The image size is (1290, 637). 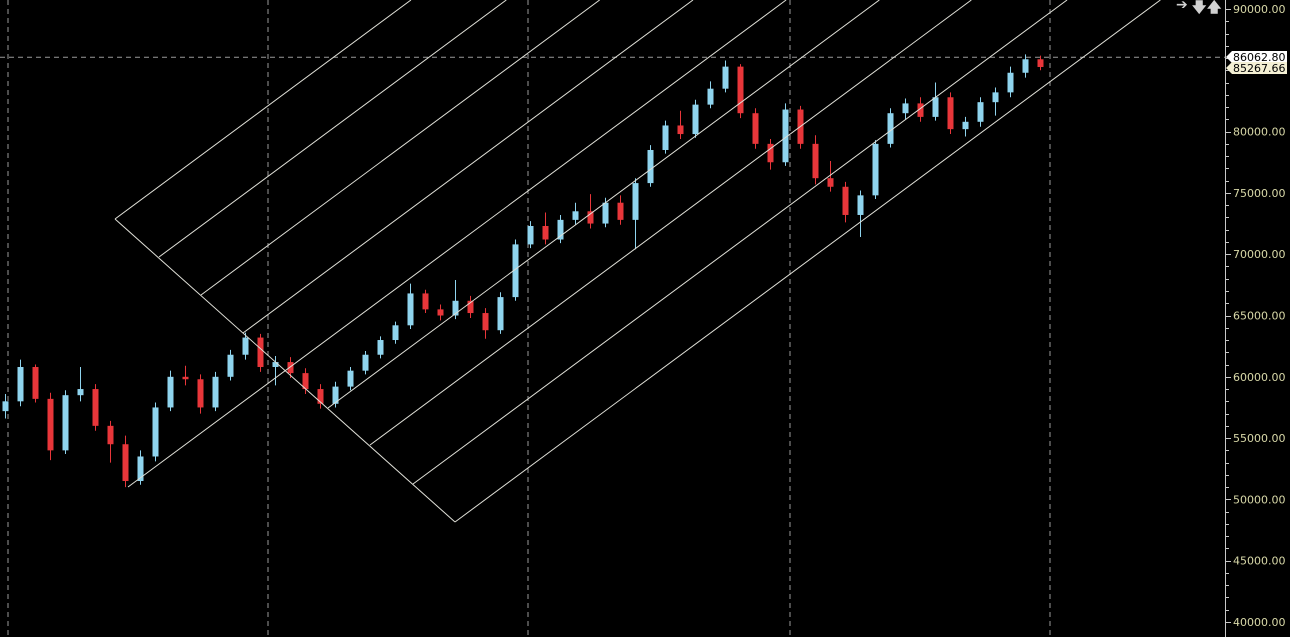 I want to click on last-price-label: 85267.66, so click(x=1256, y=68).